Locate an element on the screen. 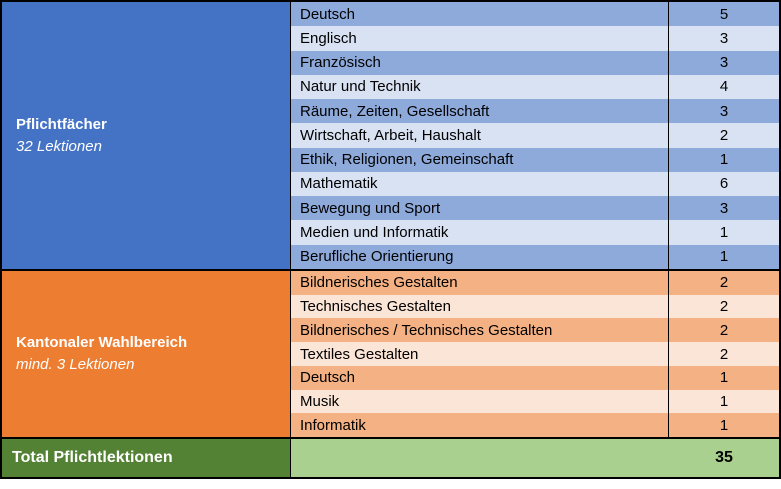 The height and width of the screenshot is (489, 781). table-row: Räume, Zeiten, Gesellschaft 3 is located at coordinates (535, 111).